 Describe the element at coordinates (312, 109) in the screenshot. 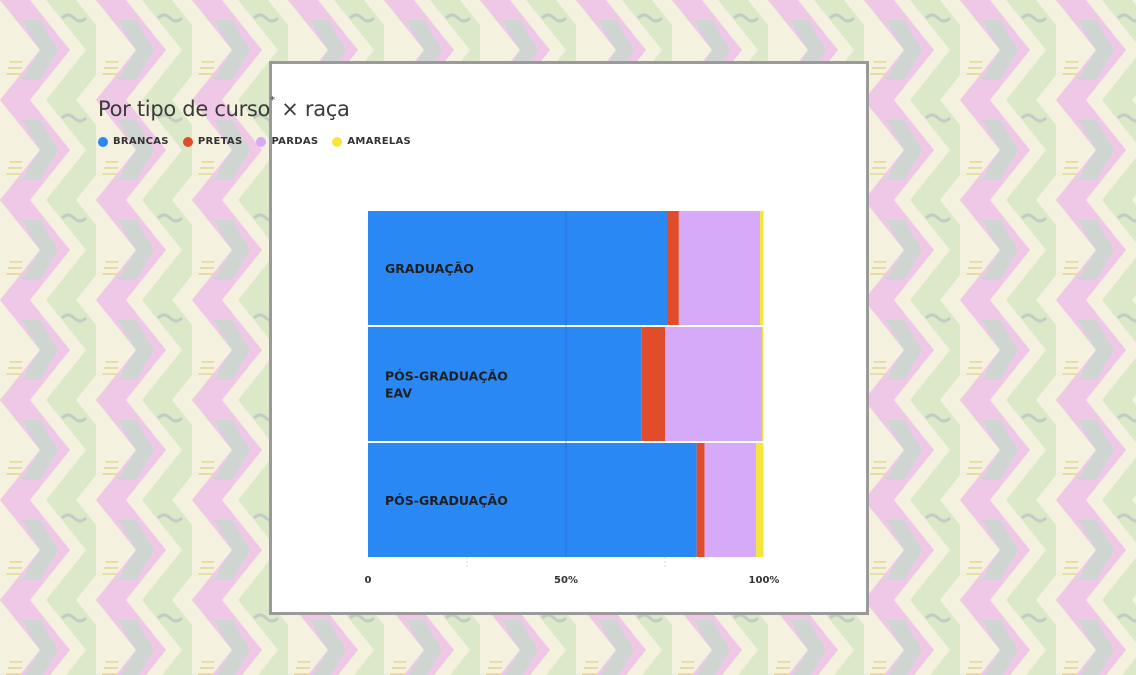

I see `chart-title-suffix: × raça` at that location.